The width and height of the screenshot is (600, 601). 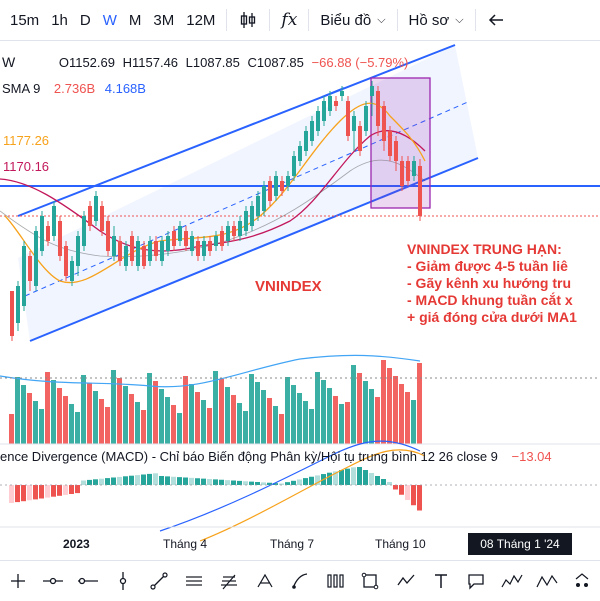 I want to click on toolbar-divider, so click(x=227, y=20).